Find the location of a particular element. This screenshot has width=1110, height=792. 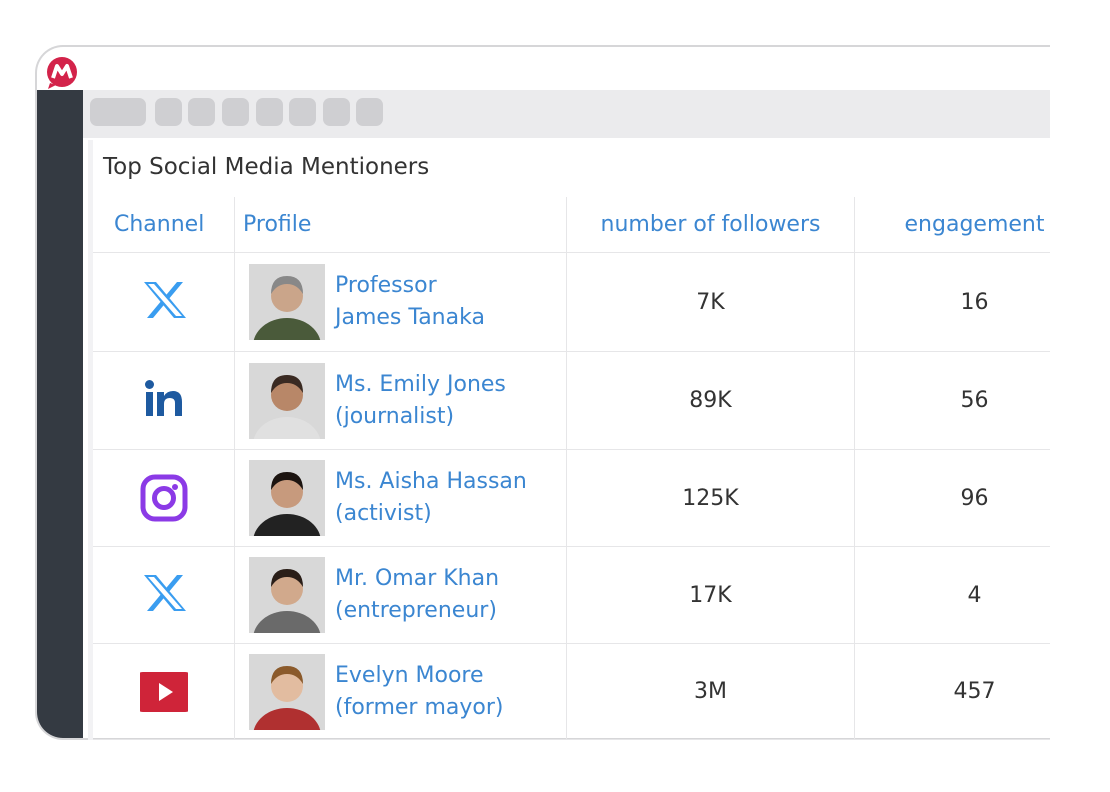

engagement-cell: 16 is located at coordinates (952, 302).